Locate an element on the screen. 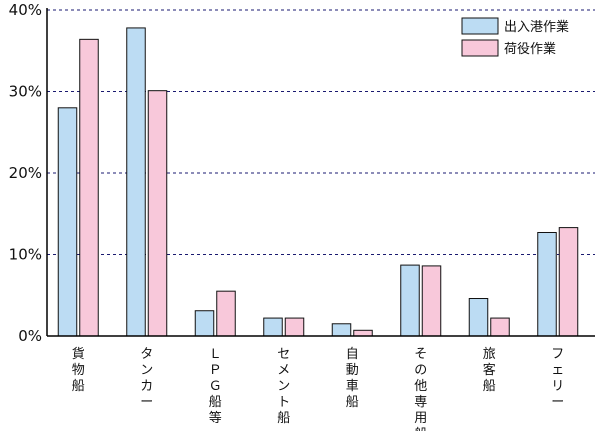 This screenshot has height=431, width=600. x-category-label-char: 自 is located at coordinates (352, 354).